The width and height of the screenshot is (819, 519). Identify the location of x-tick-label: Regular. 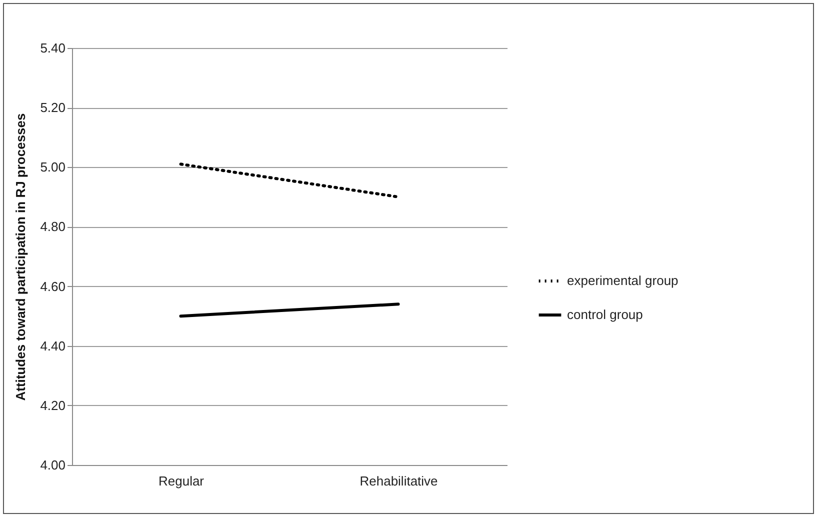
(181, 481).